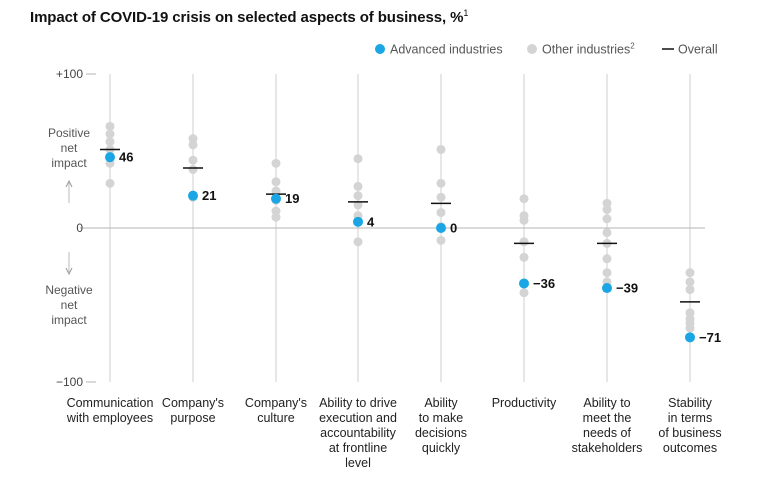 The height and width of the screenshot is (480, 767). What do you see at coordinates (690, 448) in the screenshot?
I see `category-label-7-3: outcomes` at bounding box center [690, 448].